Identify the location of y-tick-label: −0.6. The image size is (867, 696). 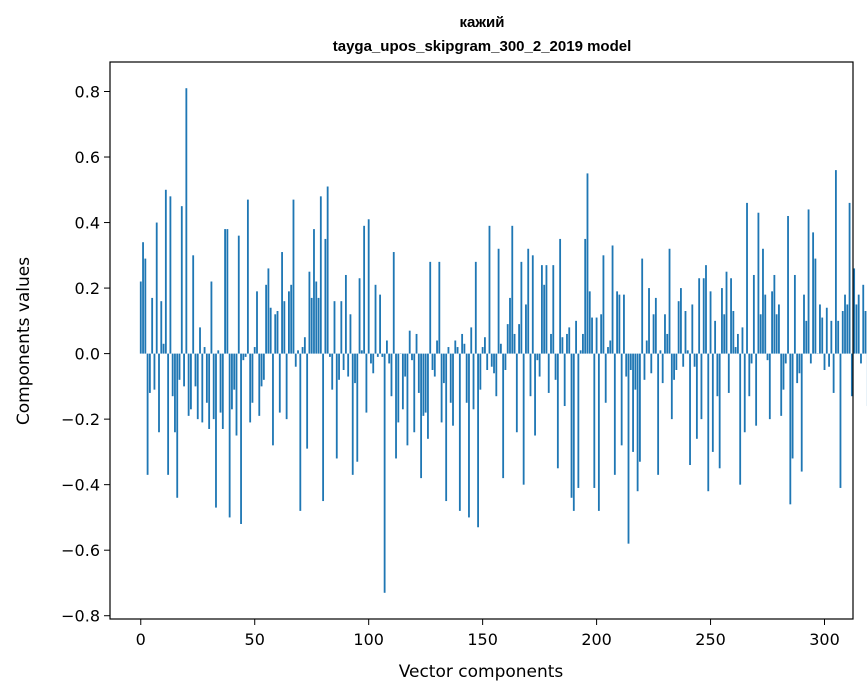
(80, 550).